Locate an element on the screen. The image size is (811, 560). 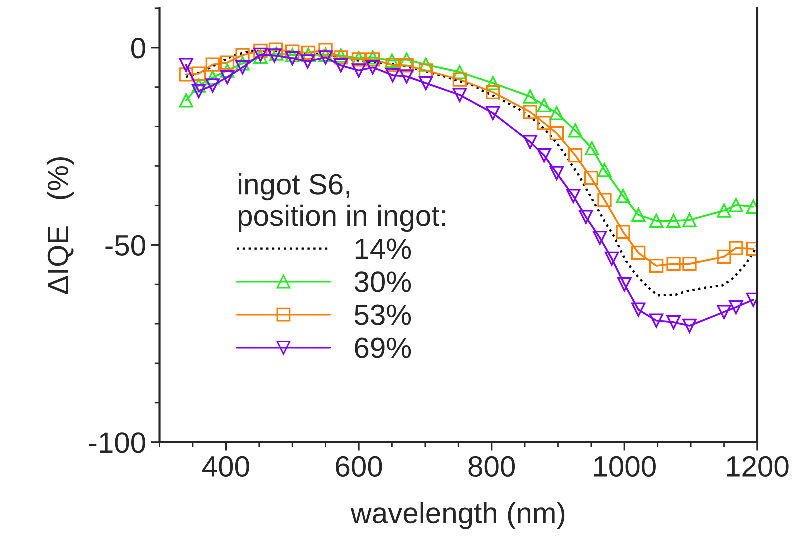
legend-label: 69% is located at coordinates (383, 348).